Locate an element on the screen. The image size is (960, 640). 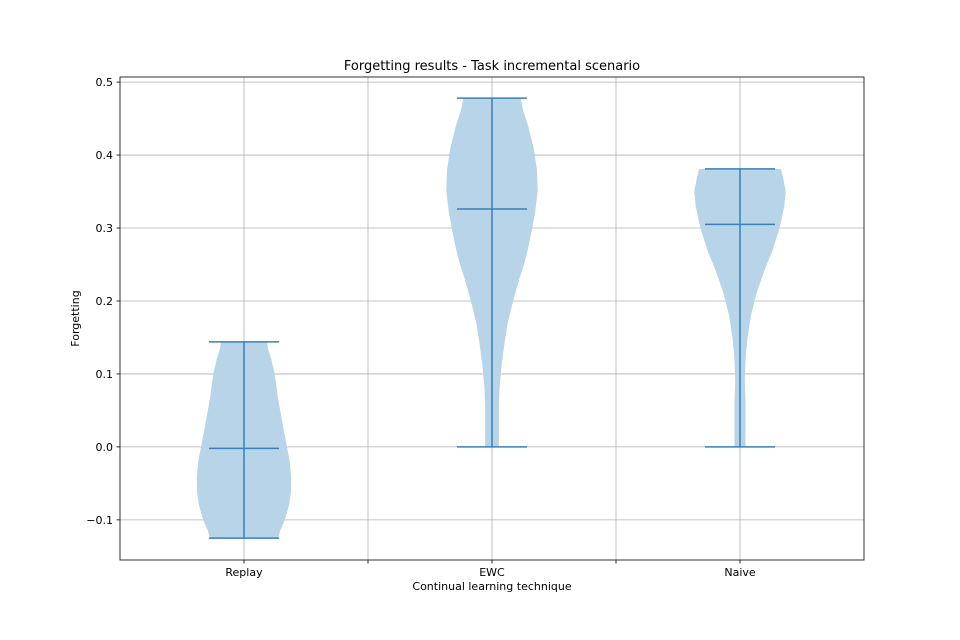
x-tick-label: EWC is located at coordinates (492, 572).